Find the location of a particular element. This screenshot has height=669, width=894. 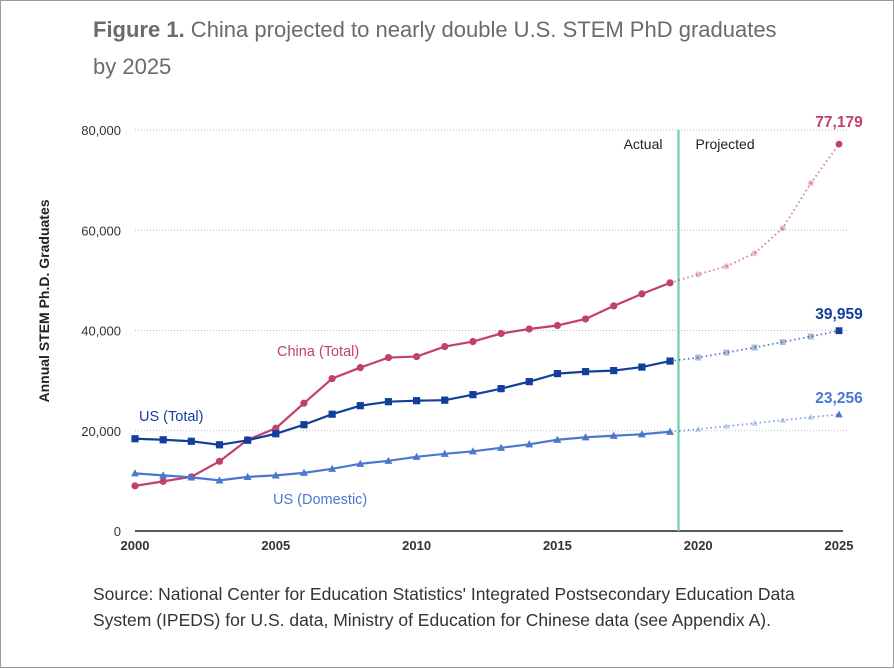

y-tick-label: 60,000 is located at coordinates (101, 230).